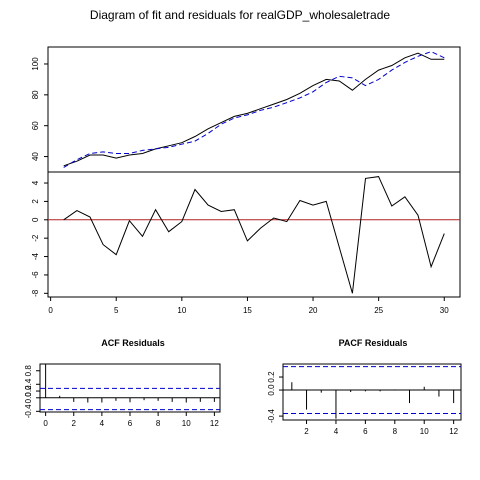  What do you see at coordinates (336, 431) in the screenshot?
I see `pacf-x-tick-label: 4` at bounding box center [336, 431].